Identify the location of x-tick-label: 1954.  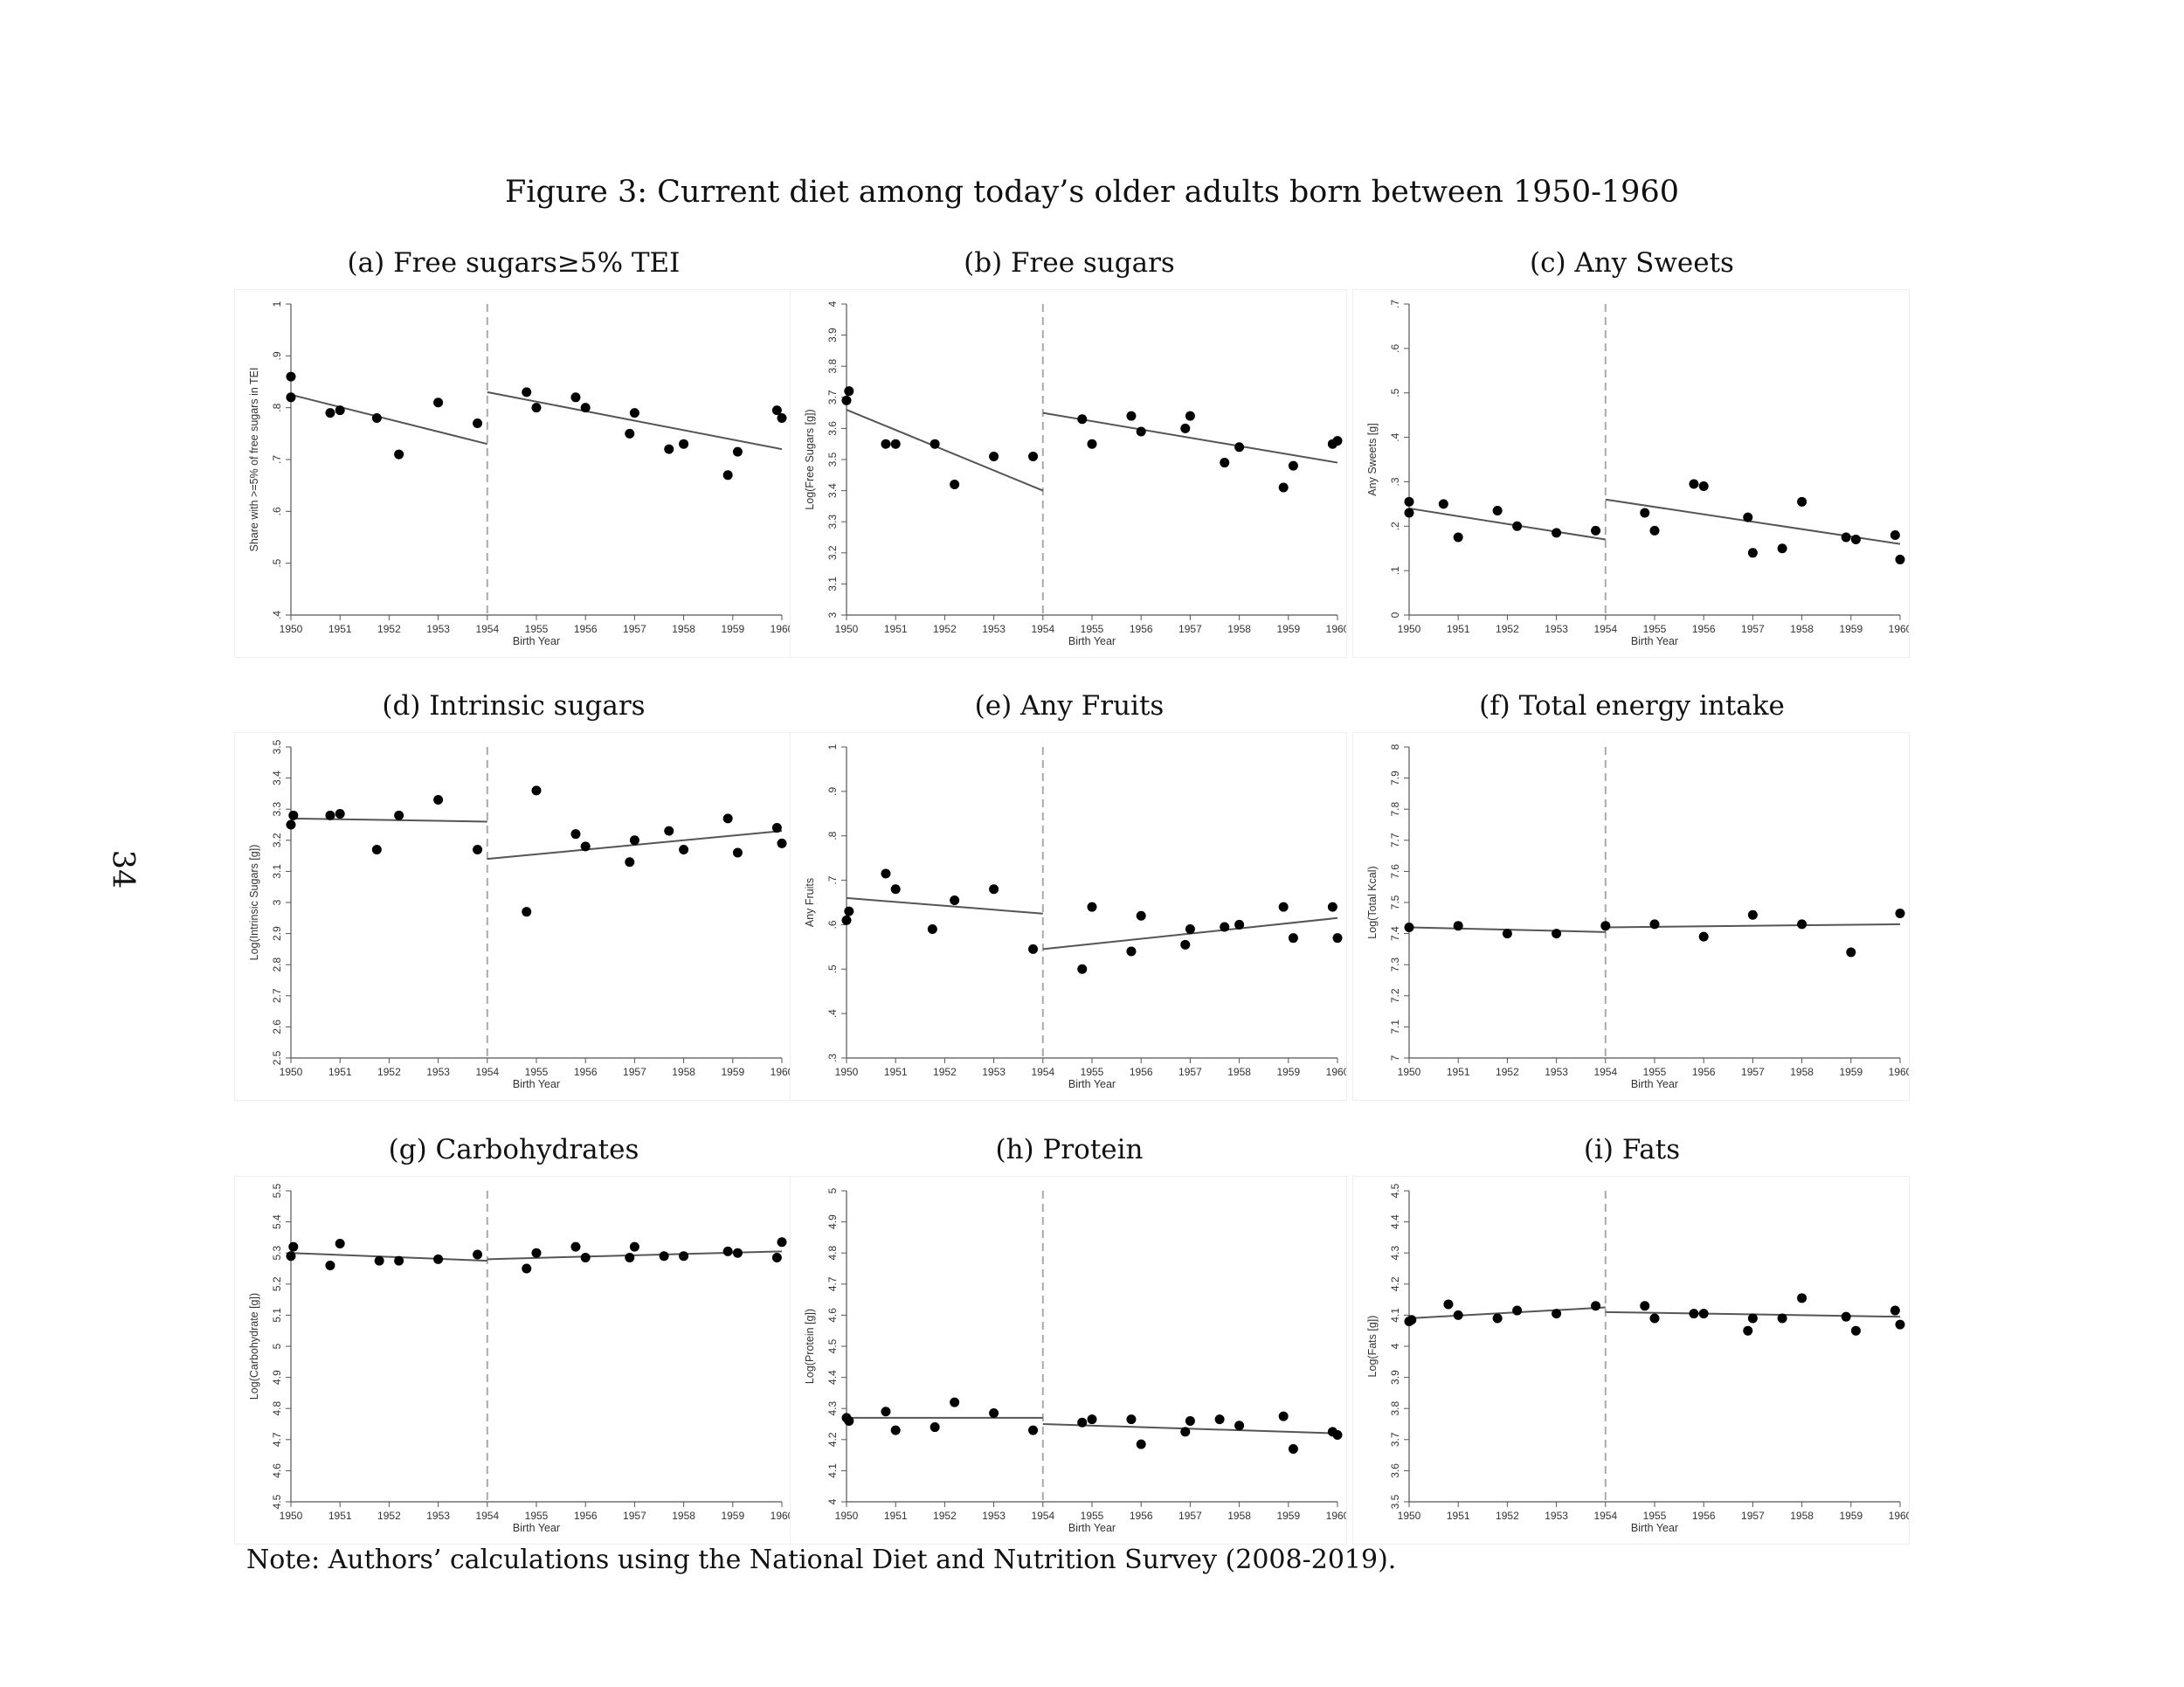
(487, 629).